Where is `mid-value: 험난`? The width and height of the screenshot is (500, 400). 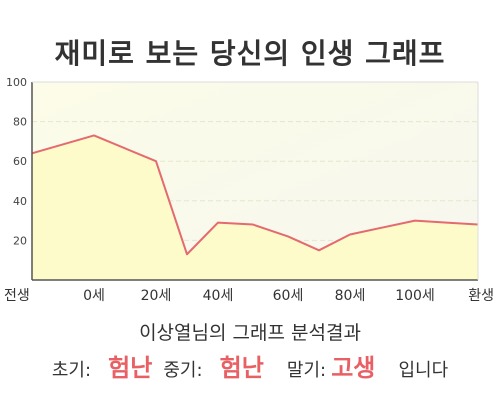 mid-value: 험난 is located at coordinates (241, 368).